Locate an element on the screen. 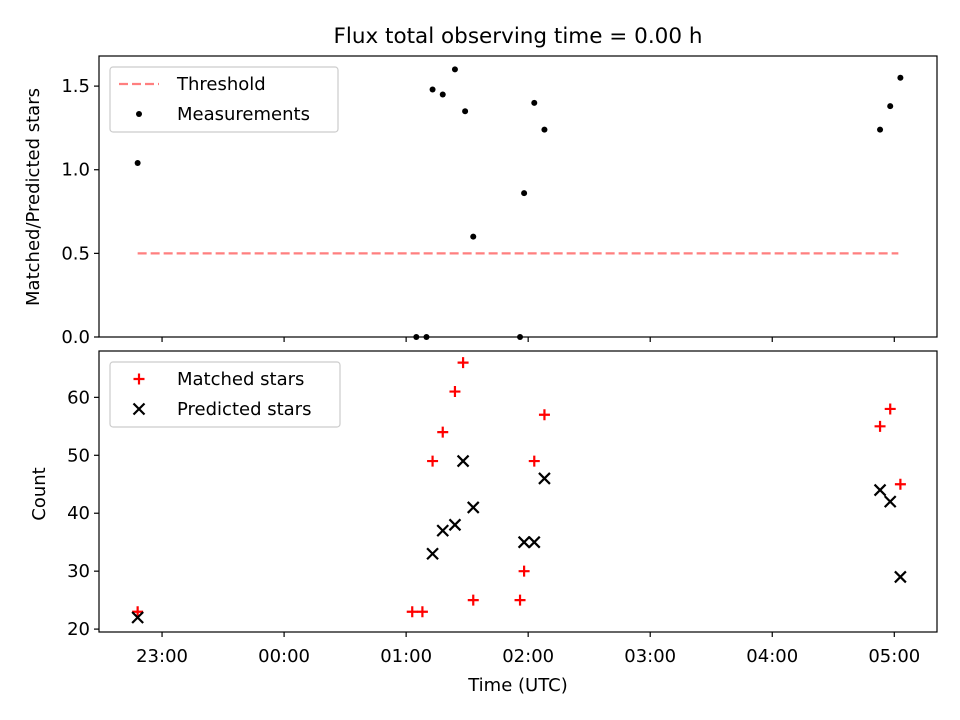 This screenshot has width=960, height=720. x-tick-label: 04:00 is located at coordinates (772, 656).